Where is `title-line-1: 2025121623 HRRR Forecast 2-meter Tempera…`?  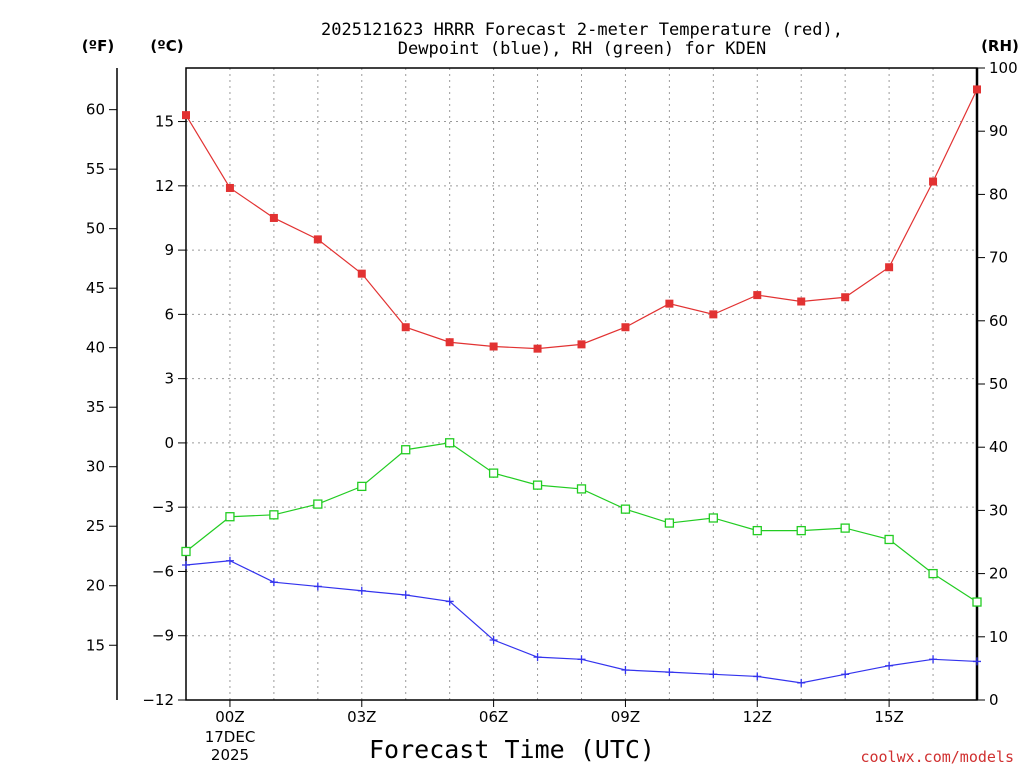 title-line-1: 2025121623 HRRR Forecast 2-meter Tempera… is located at coordinates (582, 30).